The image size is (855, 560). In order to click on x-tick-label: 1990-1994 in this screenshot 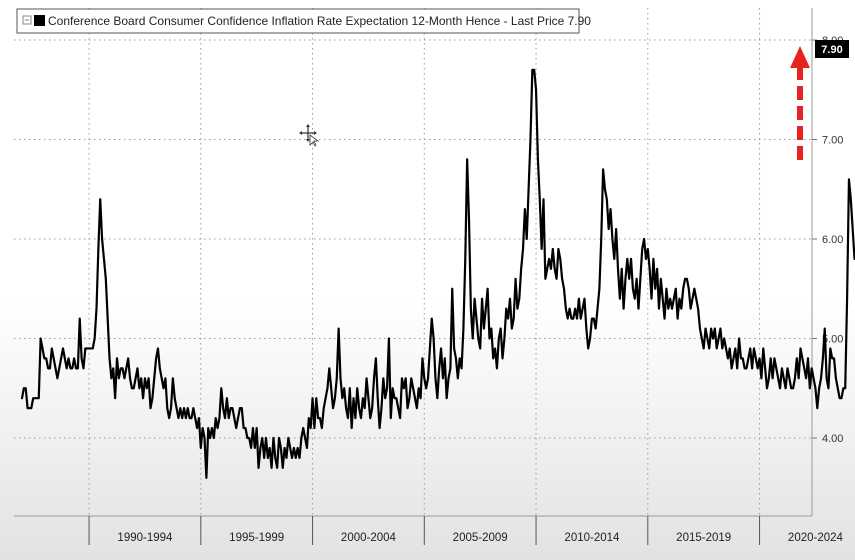, I will do `click(145, 538)`.